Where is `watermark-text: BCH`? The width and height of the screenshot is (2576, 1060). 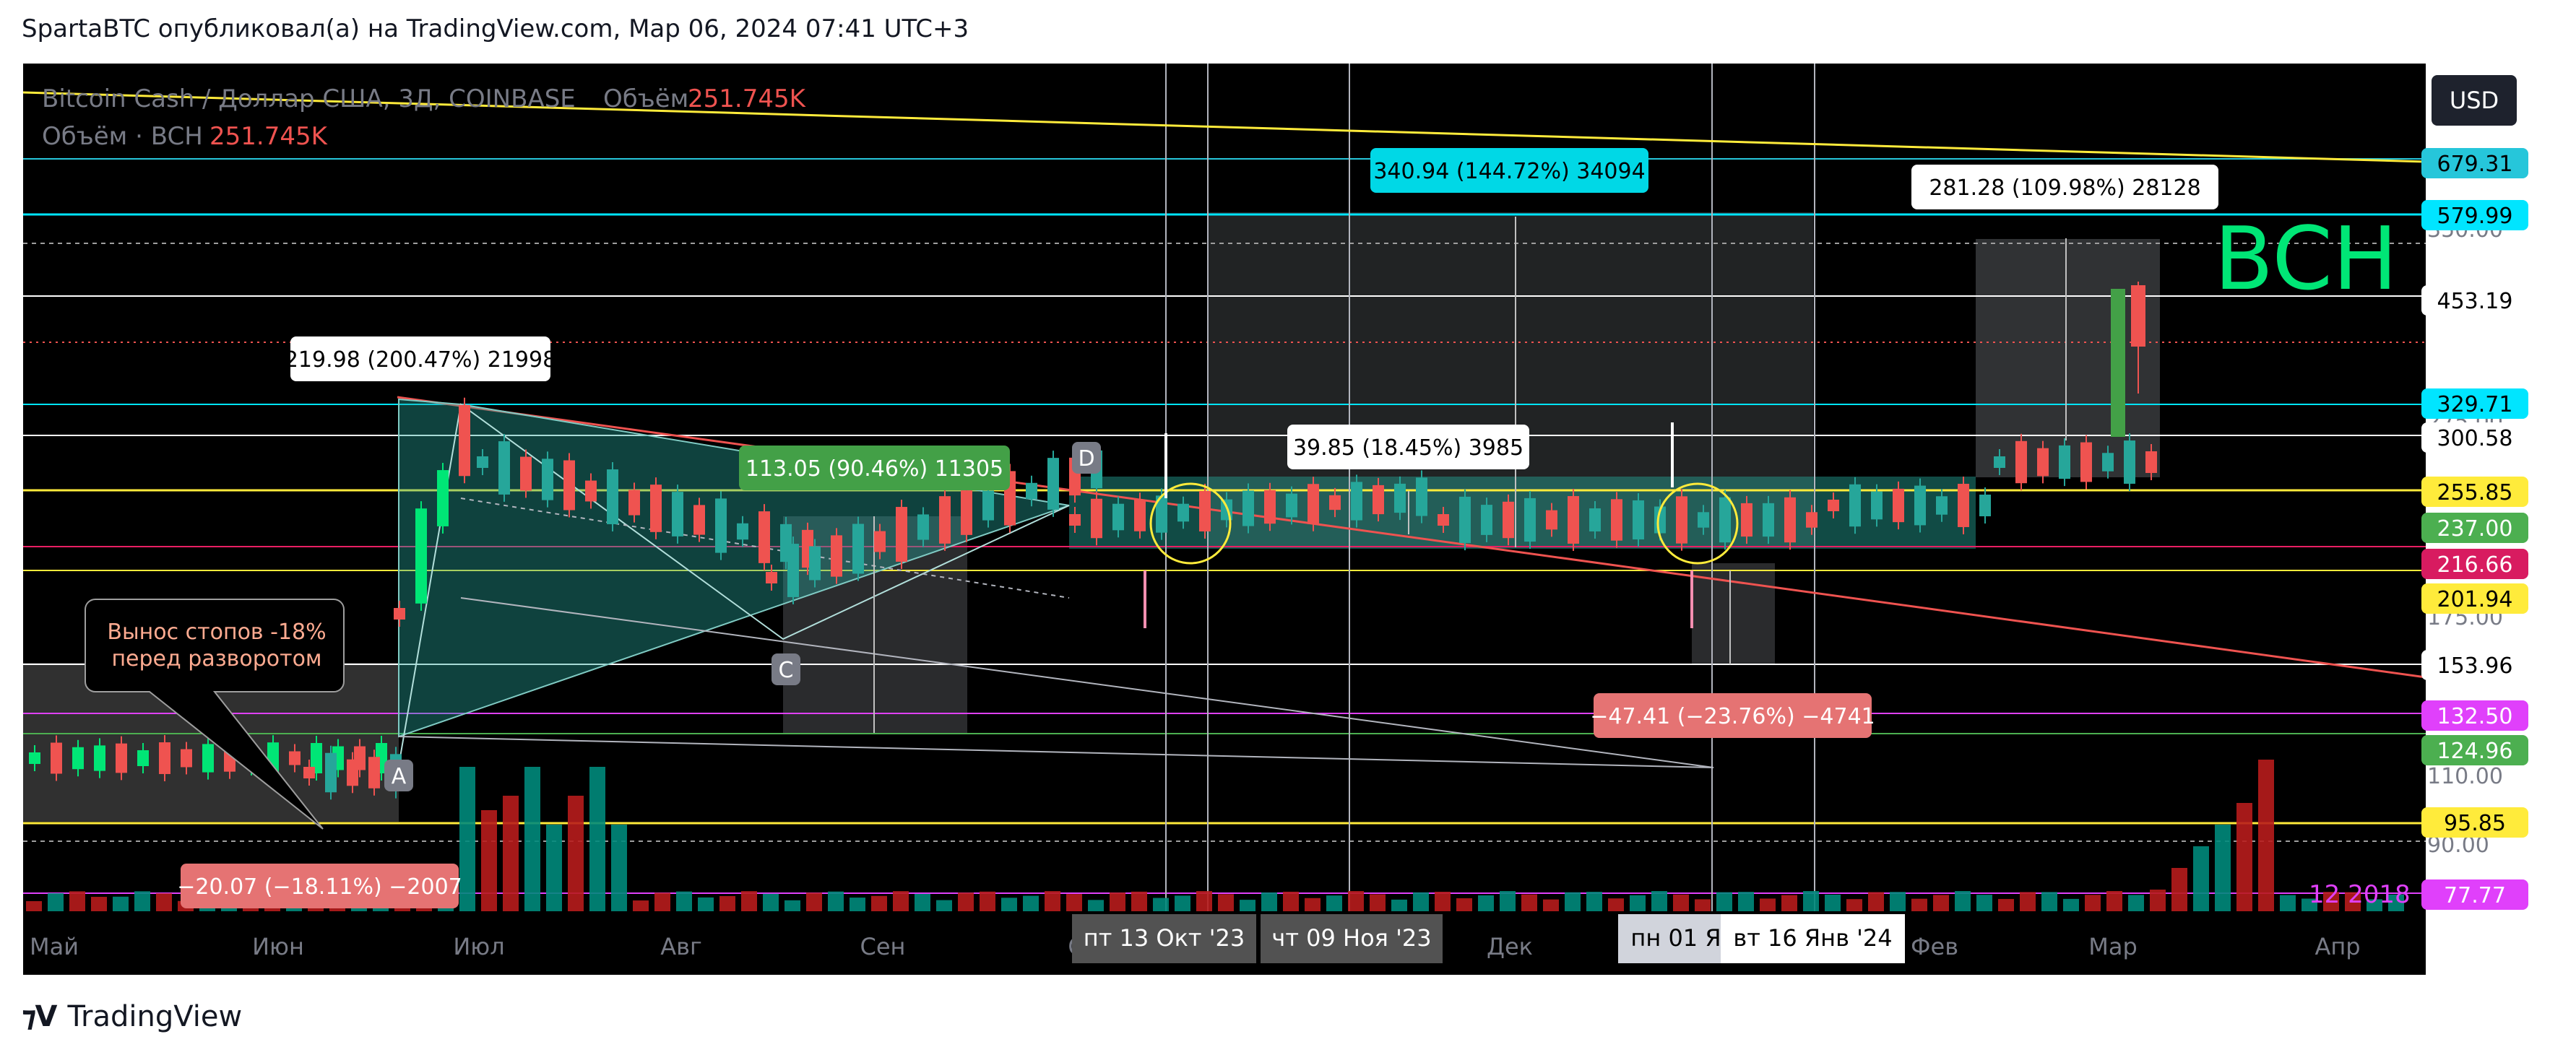 watermark-text: BCH is located at coordinates (2306, 259).